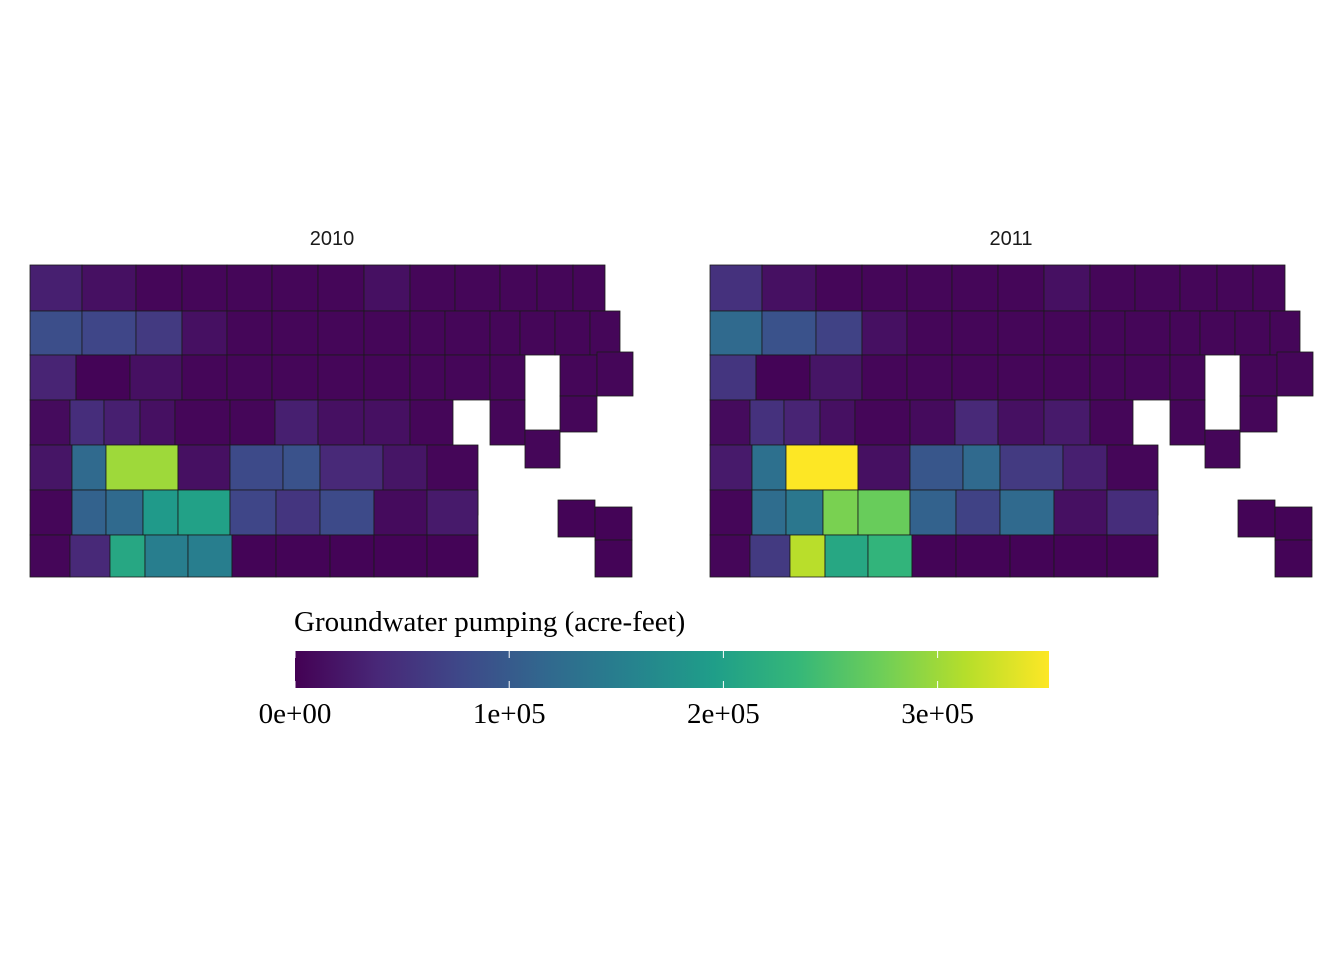 This screenshot has height=960, width=1344. I want to click on legend-title: Groundwater pumping (acre-feet), so click(490, 622).